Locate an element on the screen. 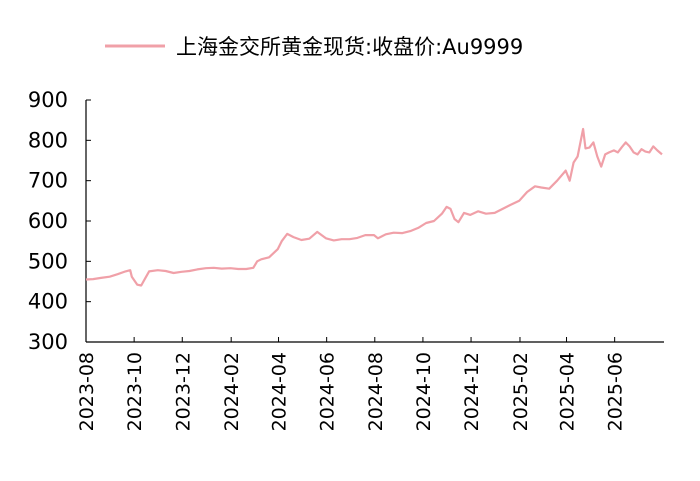 This screenshot has width=700, height=481. x-tick-label: 2024-08 is located at coordinates (376, 391).